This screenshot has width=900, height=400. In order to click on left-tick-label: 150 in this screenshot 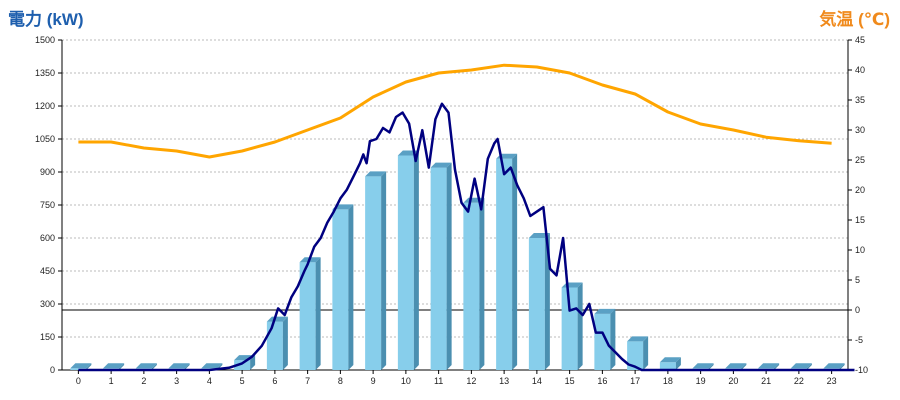, I will do `click(47, 337)`.